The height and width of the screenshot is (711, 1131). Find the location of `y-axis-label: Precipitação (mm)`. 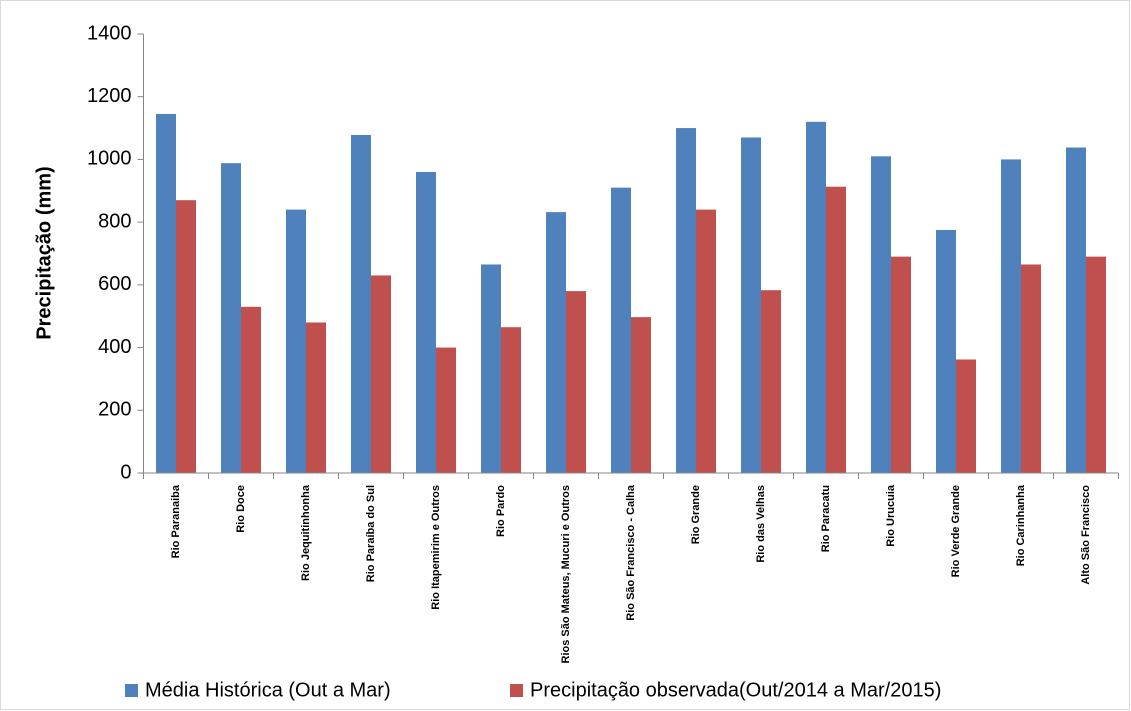

y-axis-label: Precipitação (mm) is located at coordinates (44, 252).